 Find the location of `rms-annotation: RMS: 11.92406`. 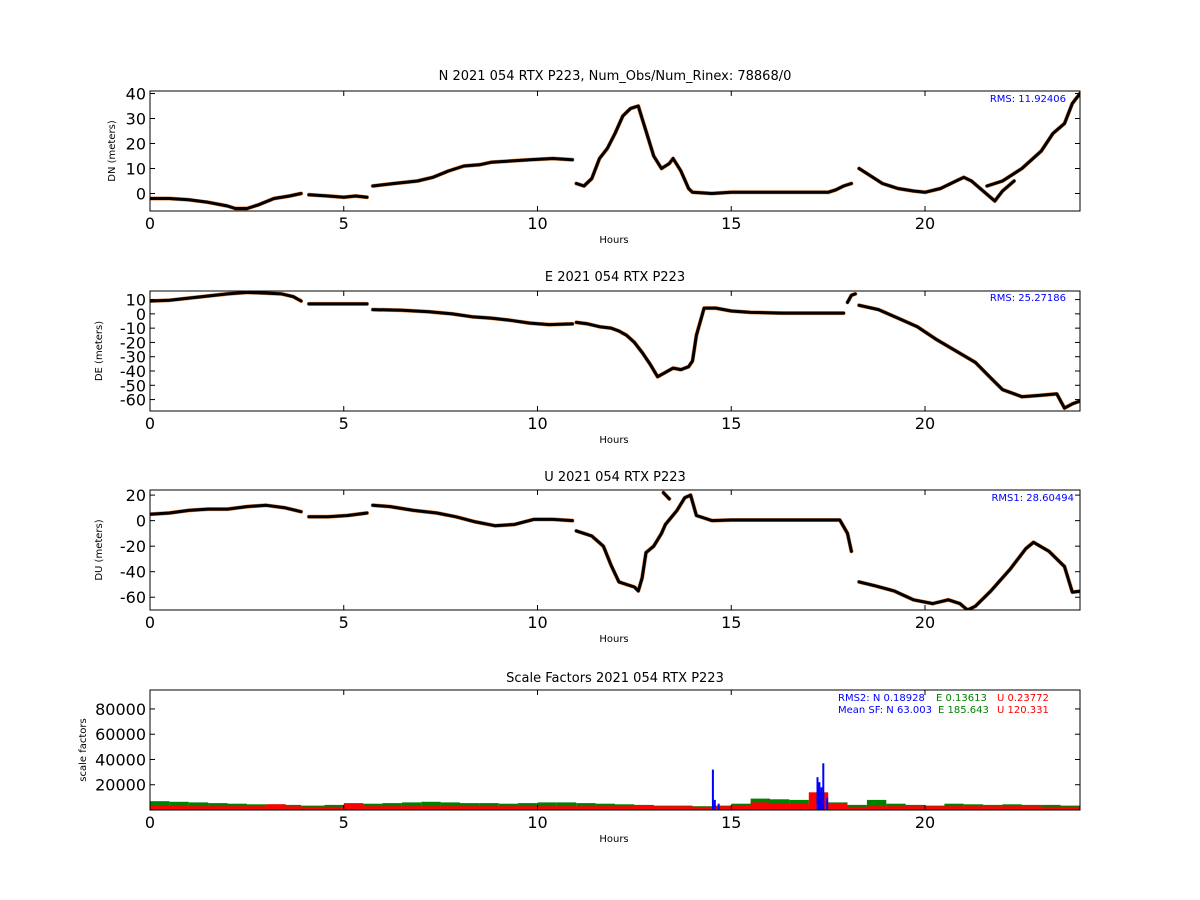

rms-annotation: RMS: 11.92406 is located at coordinates (1028, 99).